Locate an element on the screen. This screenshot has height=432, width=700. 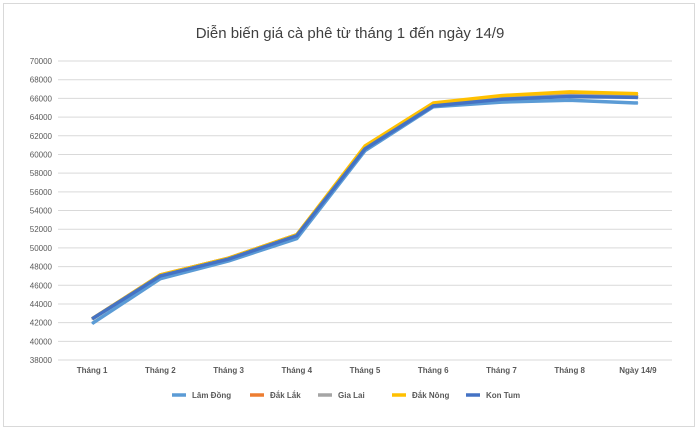
y-tick-label: 48000 is located at coordinates (41, 267).